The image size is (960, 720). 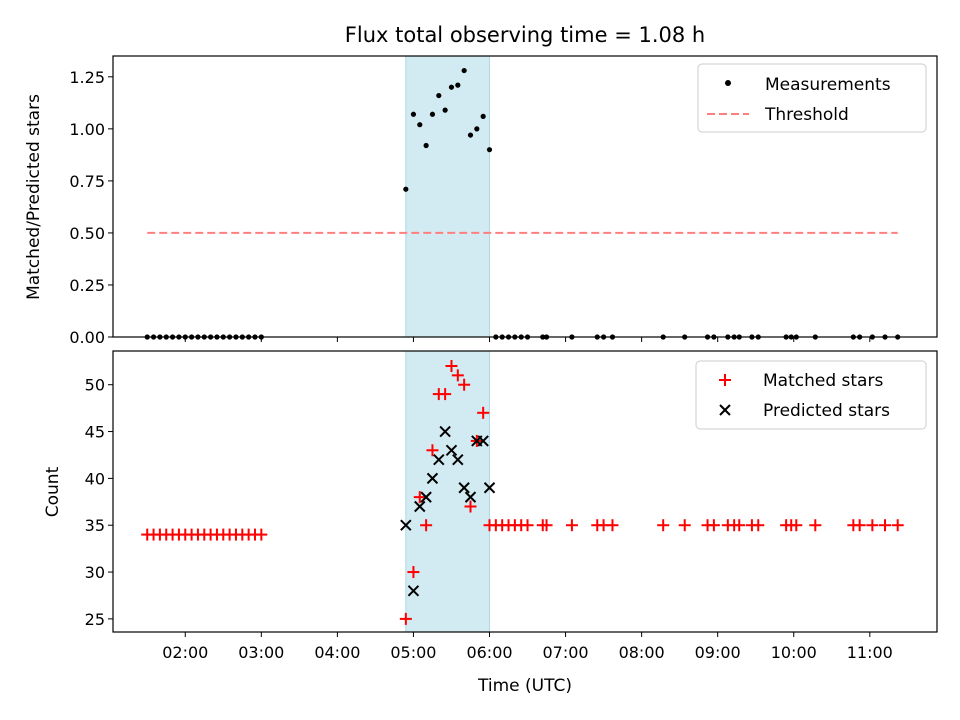 What do you see at coordinates (413, 652) in the screenshot?
I see `x-tick-label: 05:00` at bounding box center [413, 652].